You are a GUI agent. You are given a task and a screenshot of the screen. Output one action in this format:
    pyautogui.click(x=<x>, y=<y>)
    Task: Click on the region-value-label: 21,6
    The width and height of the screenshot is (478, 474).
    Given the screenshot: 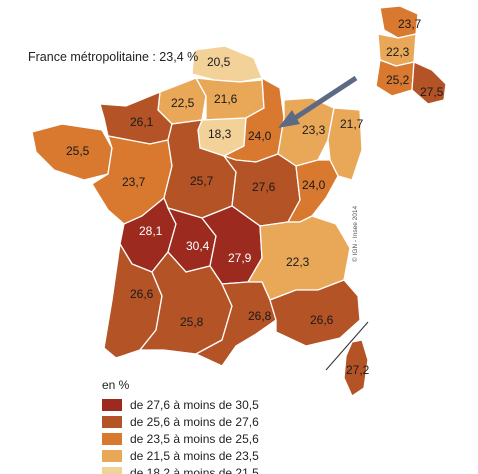 What is the action you would take?
    pyautogui.click(x=226, y=99)
    